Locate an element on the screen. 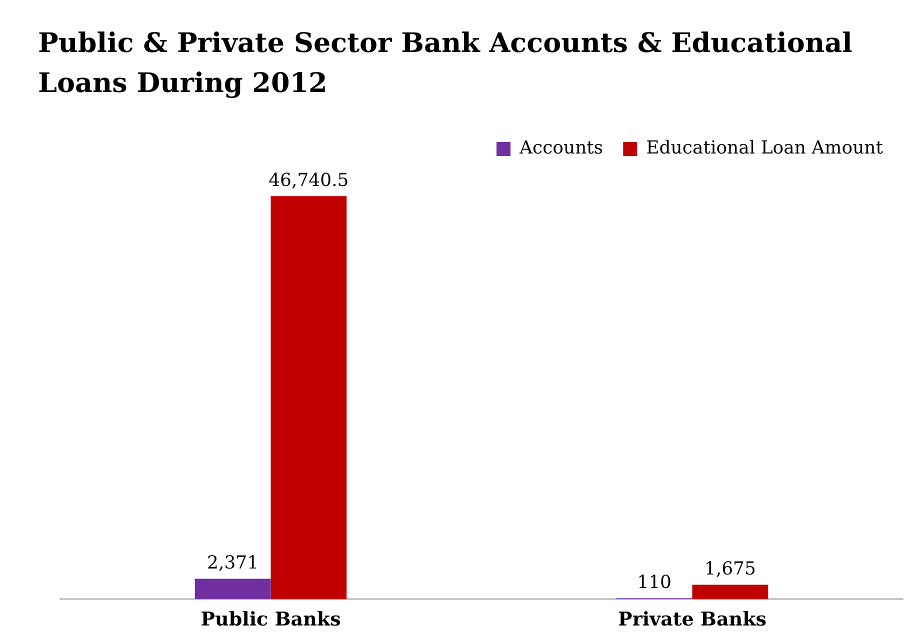 This screenshot has height=642, width=923. data-label: 1,675 is located at coordinates (730, 569).